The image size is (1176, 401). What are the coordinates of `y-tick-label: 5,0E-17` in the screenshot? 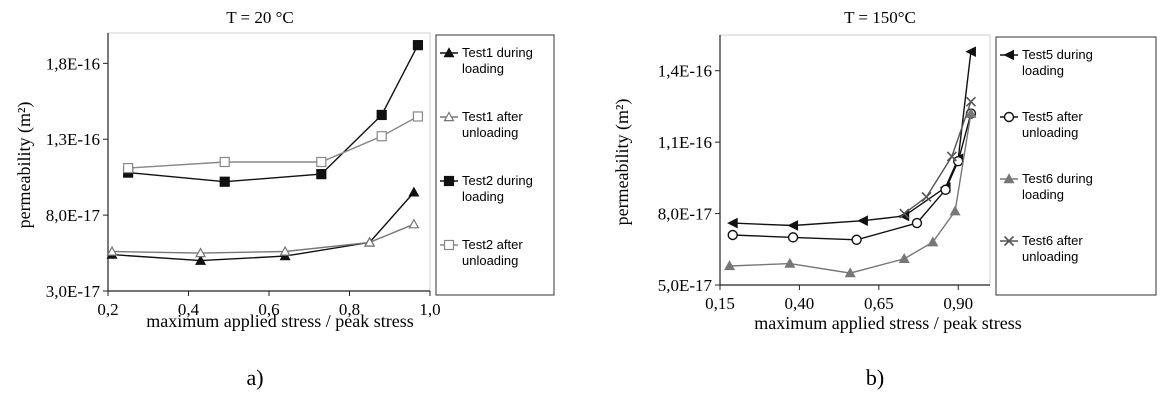 It's located at (685, 285).